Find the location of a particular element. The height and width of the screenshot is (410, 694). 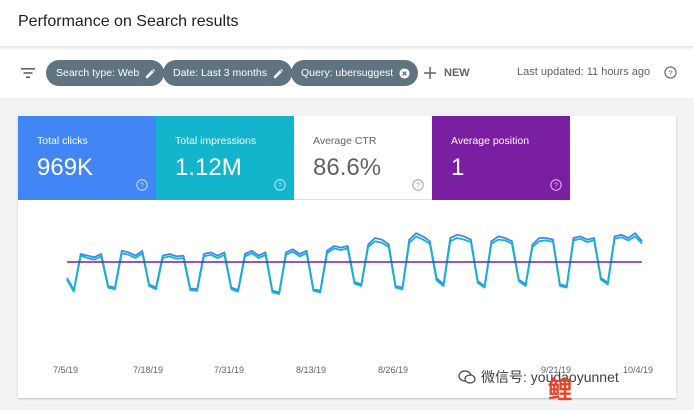

new-filter-label: NEW is located at coordinates (457, 73).